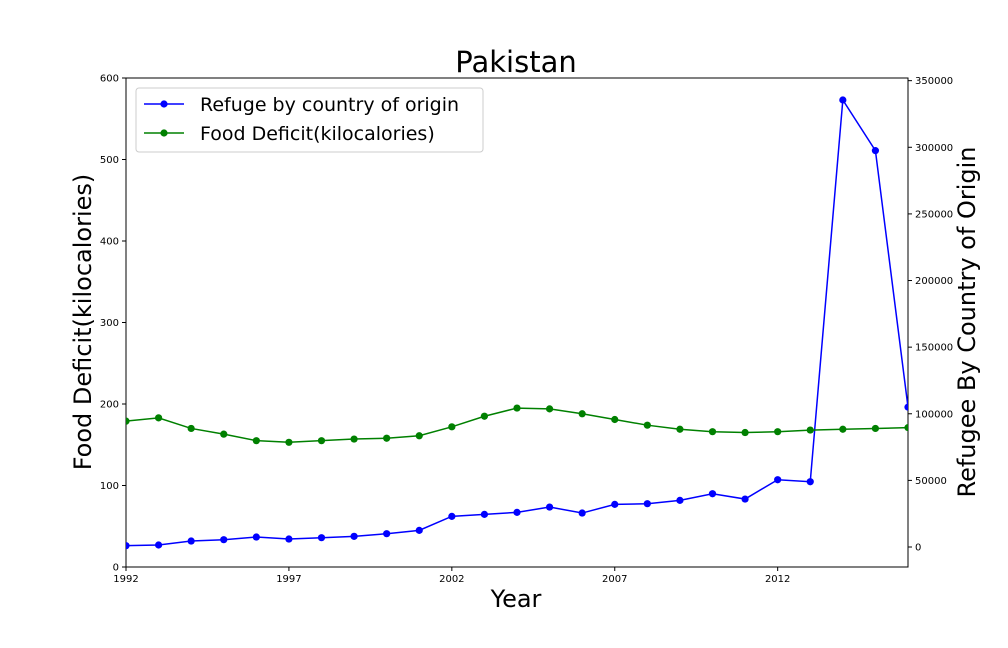 This screenshot has width=1008, height=648. What do you see at coordinates (934, 81) in the screenshot?
I see `y-right-tick-label: 350000` at bounding box center [934, 81].